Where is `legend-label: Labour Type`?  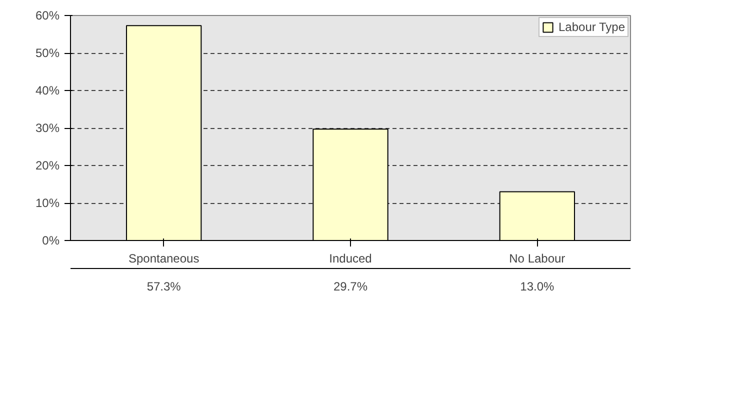 legend-label: Labour Type is located at coordinates (591, 27).